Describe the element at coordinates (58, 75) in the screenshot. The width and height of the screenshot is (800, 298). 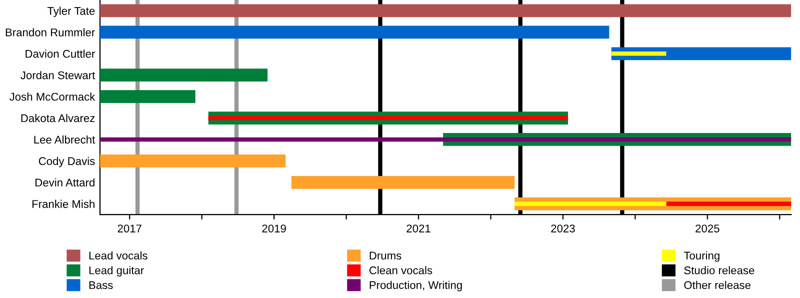
I see `y-tick-label: Jordan Stewart` at that location.